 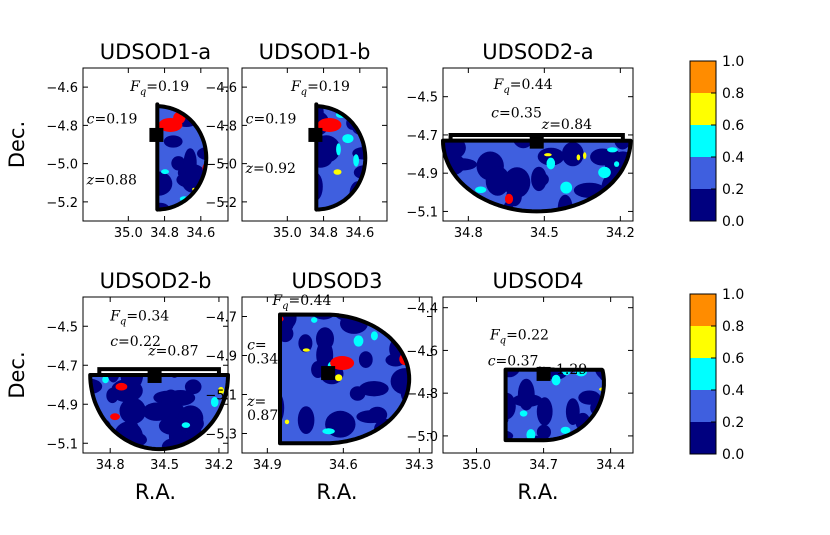 I want to click on annotation-subscript: q, so click(x=285, y=306).